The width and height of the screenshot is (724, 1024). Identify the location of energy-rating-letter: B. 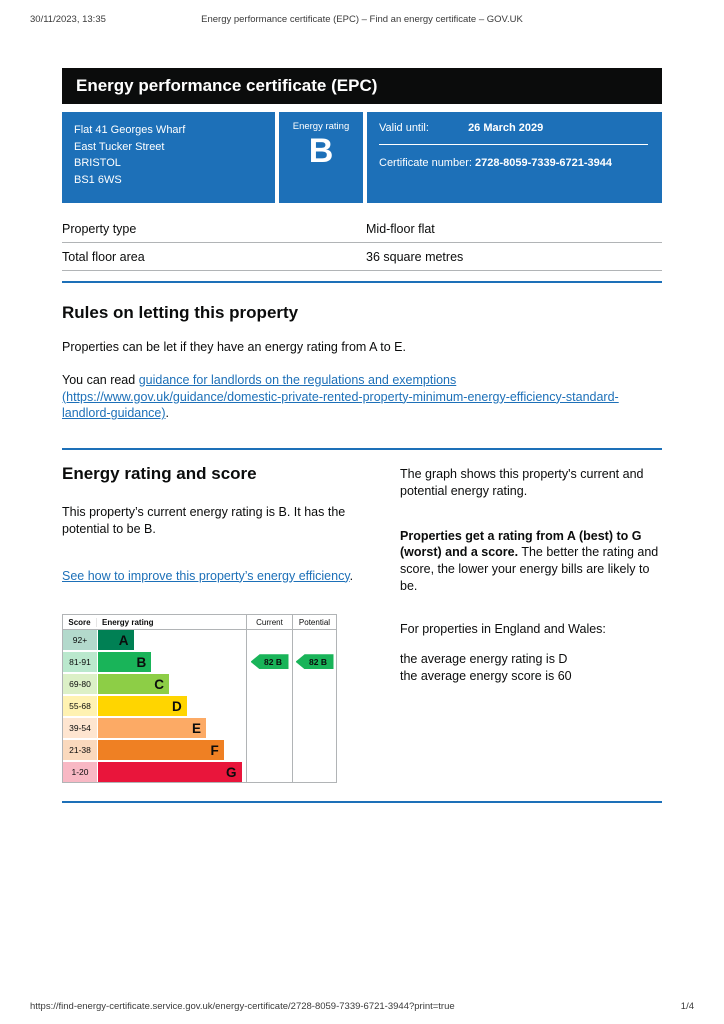
(321, 151).